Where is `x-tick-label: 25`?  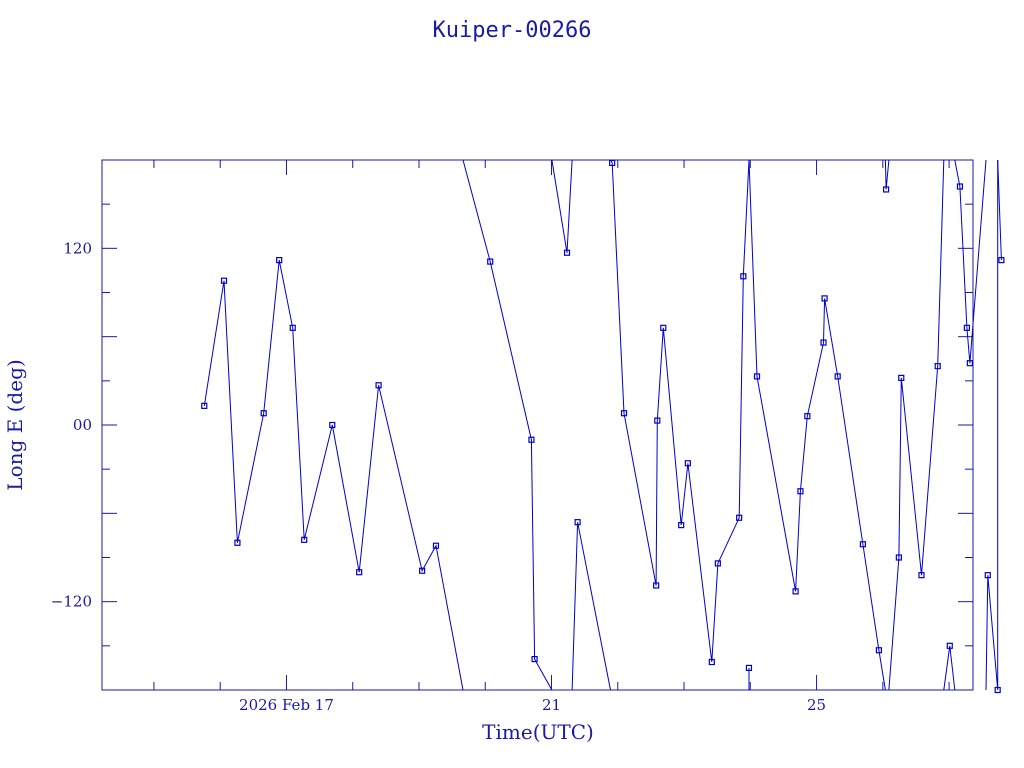
x-tick-label: 25 is located at coordinates (816, 705).